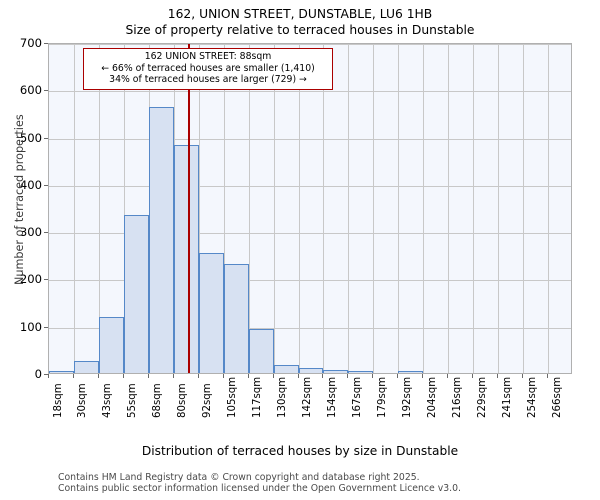  What do you see at coordinates (83, 400) in the screenshot?
I see `x-axis-tick-label: 30sqm` at bounding box center [83, 400].